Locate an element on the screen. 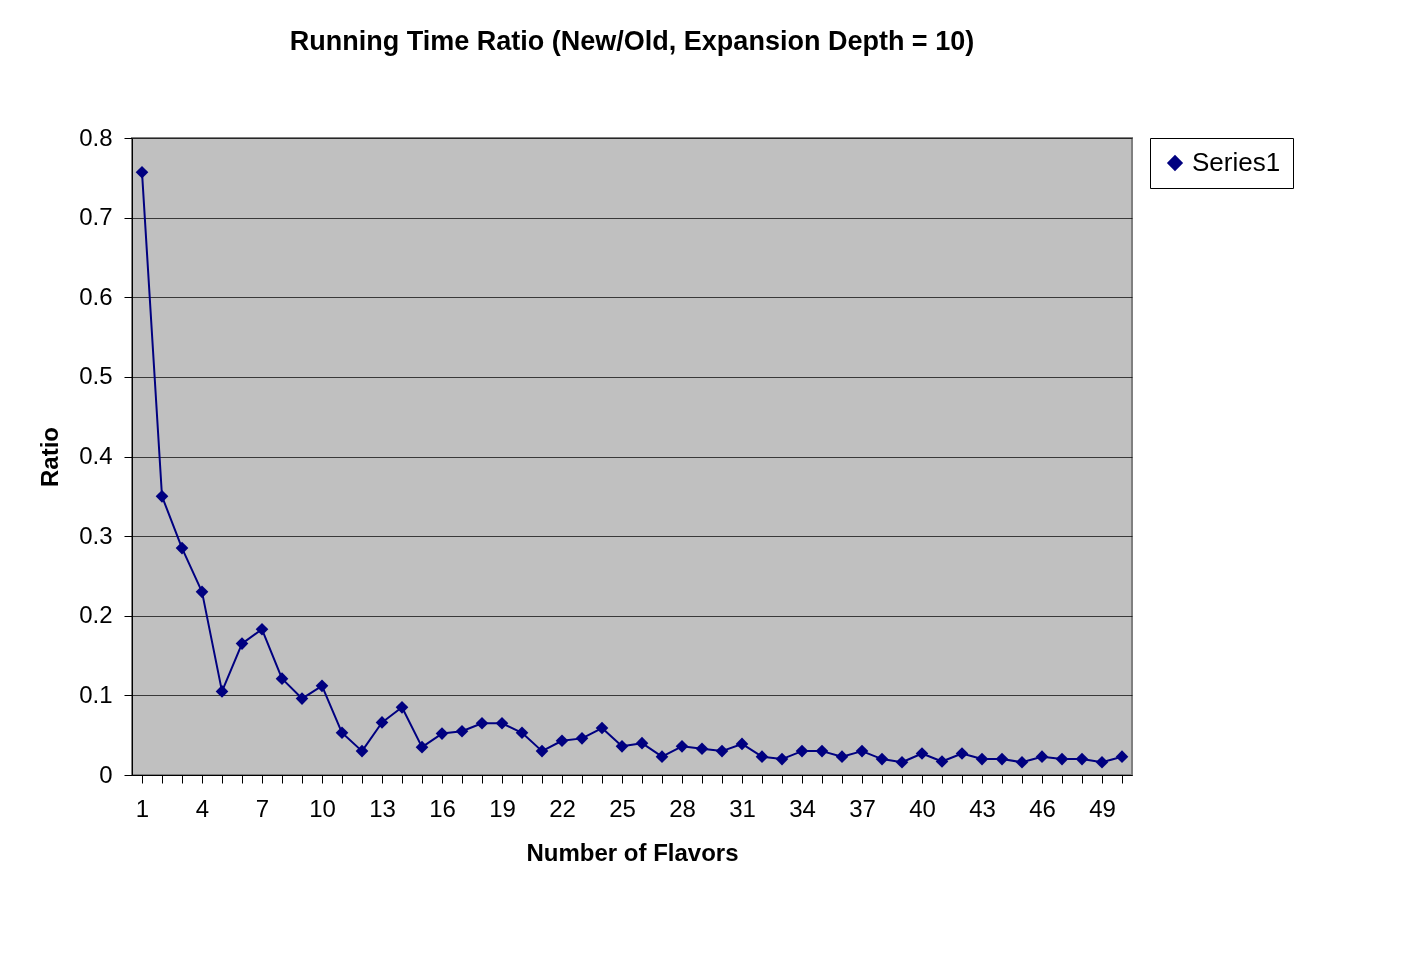  y-tick-label: 0.6 is located at coordinates (96, 296).